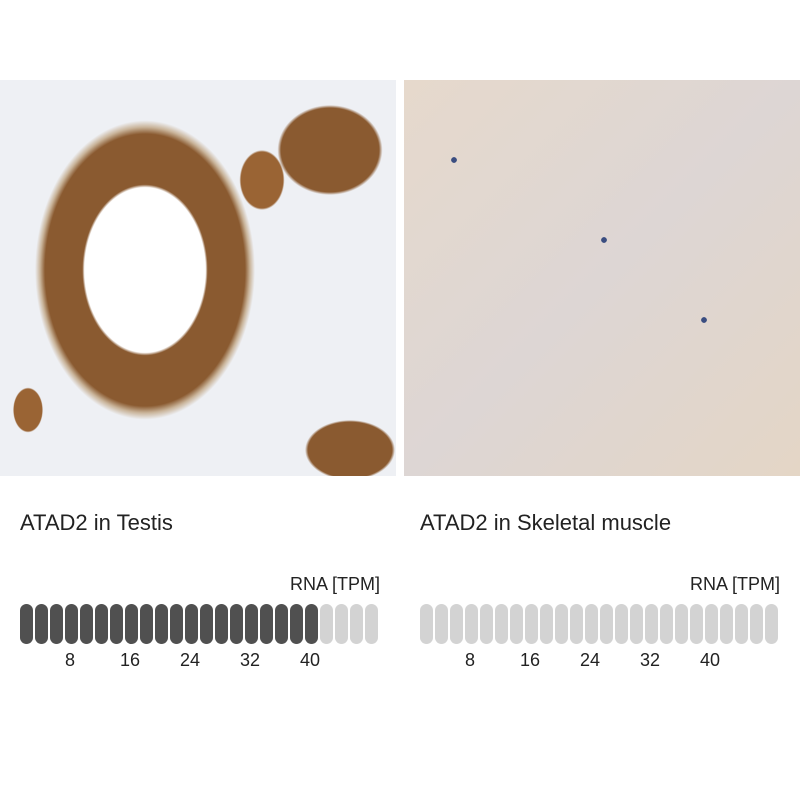  I want to click on rna-bar-testis, so click(200, 624).